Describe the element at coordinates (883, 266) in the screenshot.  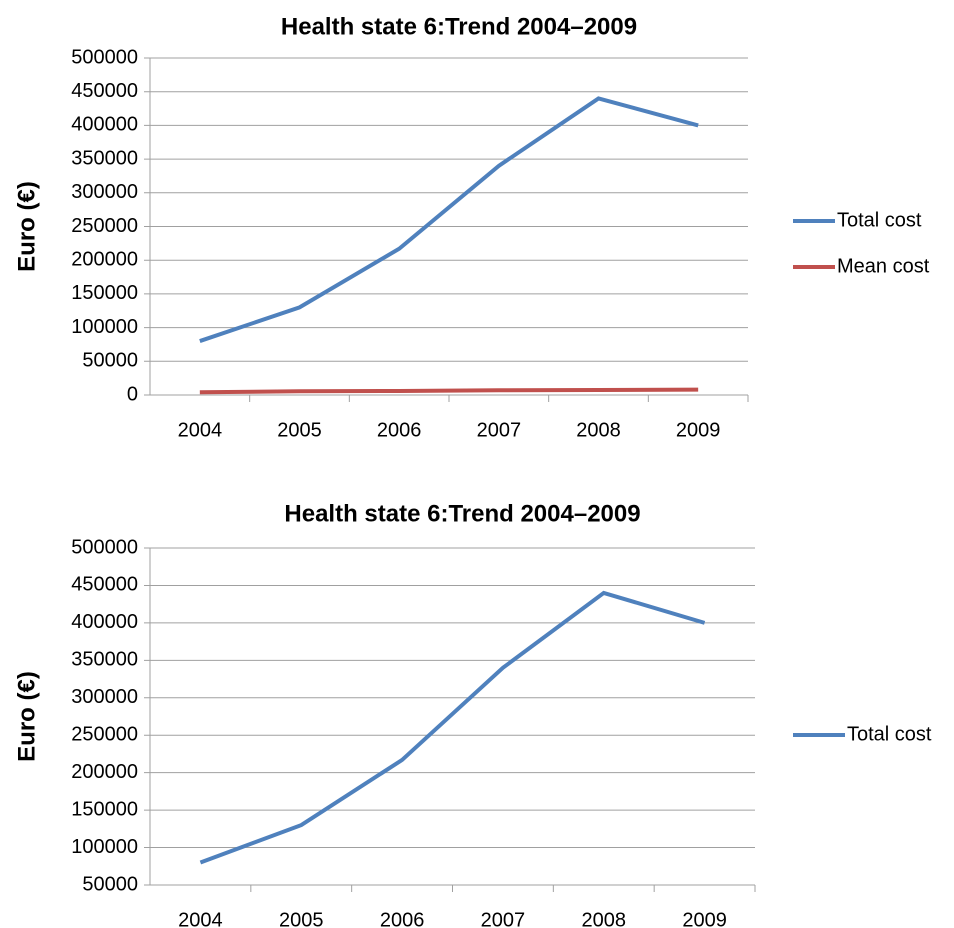
I see `legend-label: Mean cost` at that location.